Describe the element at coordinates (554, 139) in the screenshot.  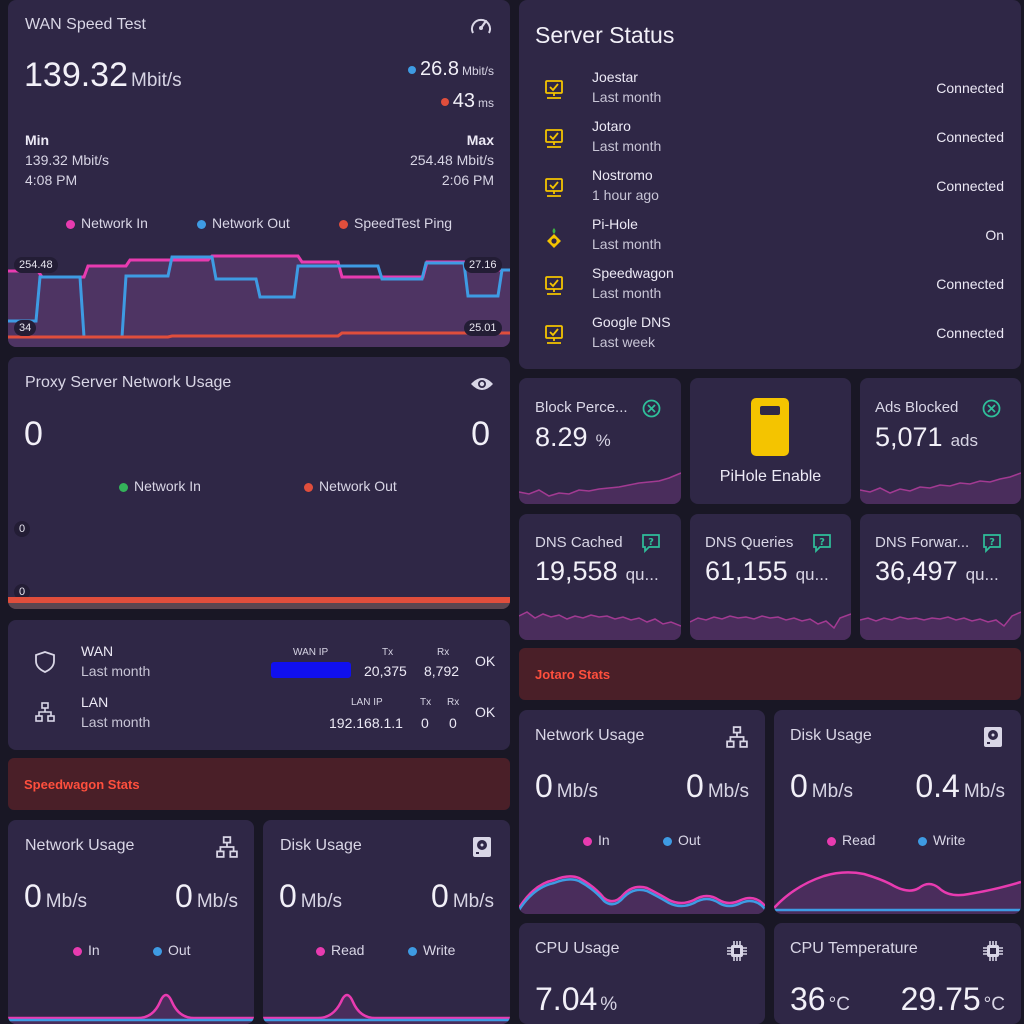
I see `server-check-icon` at that location.